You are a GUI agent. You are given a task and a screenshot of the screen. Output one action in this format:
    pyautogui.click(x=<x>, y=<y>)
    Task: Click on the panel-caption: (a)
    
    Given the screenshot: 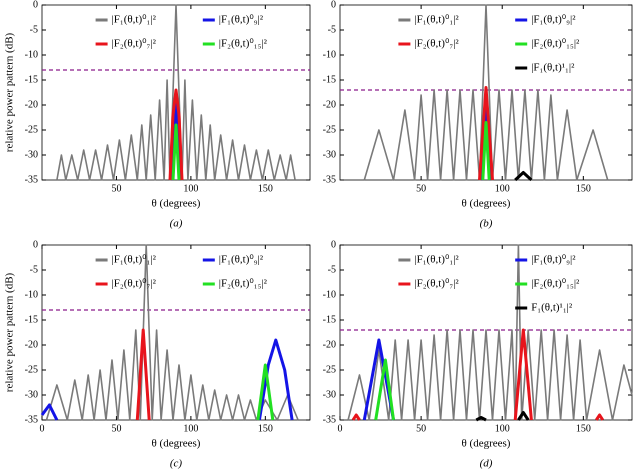 What is the action you would take?
    pyautogui.click(x=176, y=224)
    